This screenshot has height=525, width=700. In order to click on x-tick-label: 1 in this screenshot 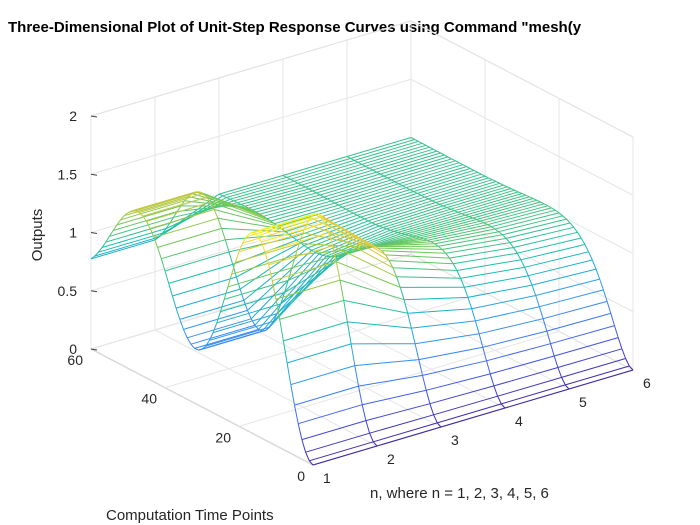, I will do `click(327, 478)`.